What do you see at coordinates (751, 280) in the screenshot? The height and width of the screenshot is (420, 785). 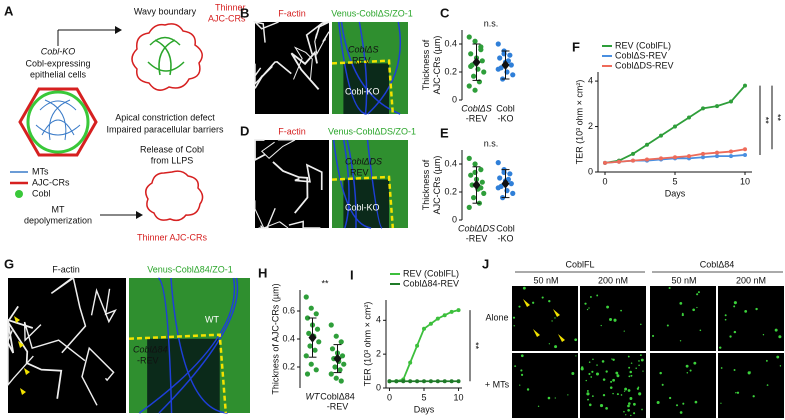 I see `conc-label: 200 nM` at bounding box center [751, 280].